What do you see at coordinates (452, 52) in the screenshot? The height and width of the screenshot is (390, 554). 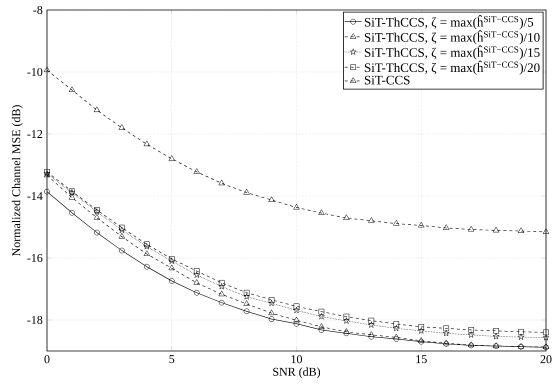 I see `legend-label: SiT-ThCCS, ζ = max(ĥ$^{SiT−CCS}$)/15` at bounding box center [452, 52].